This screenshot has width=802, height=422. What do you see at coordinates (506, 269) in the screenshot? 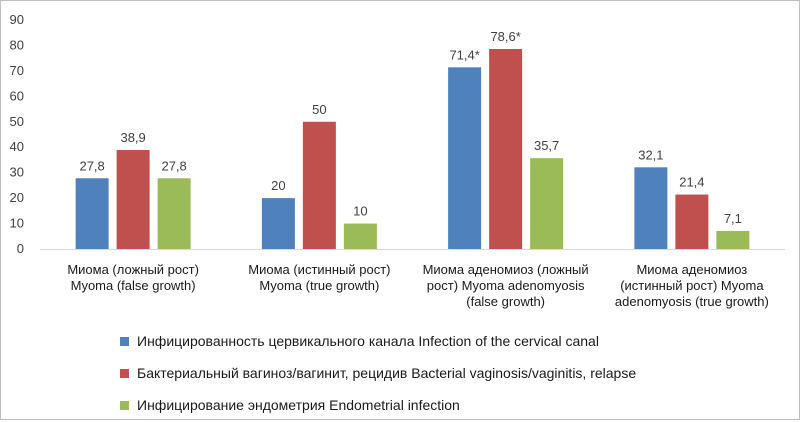
I see `category-label: Миома аденомиоз (ложный` at bounding box center [506, 269].